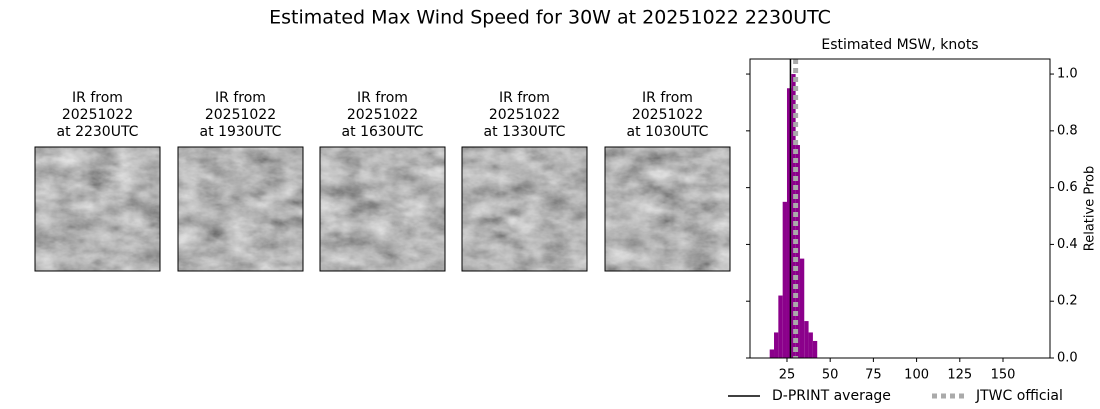 This screenshot has width=1100, height=409. What do you see at coordinates (830, 375) in the screenshot?
I see `x-tick-label: 50` at bounding box center [830, 375].